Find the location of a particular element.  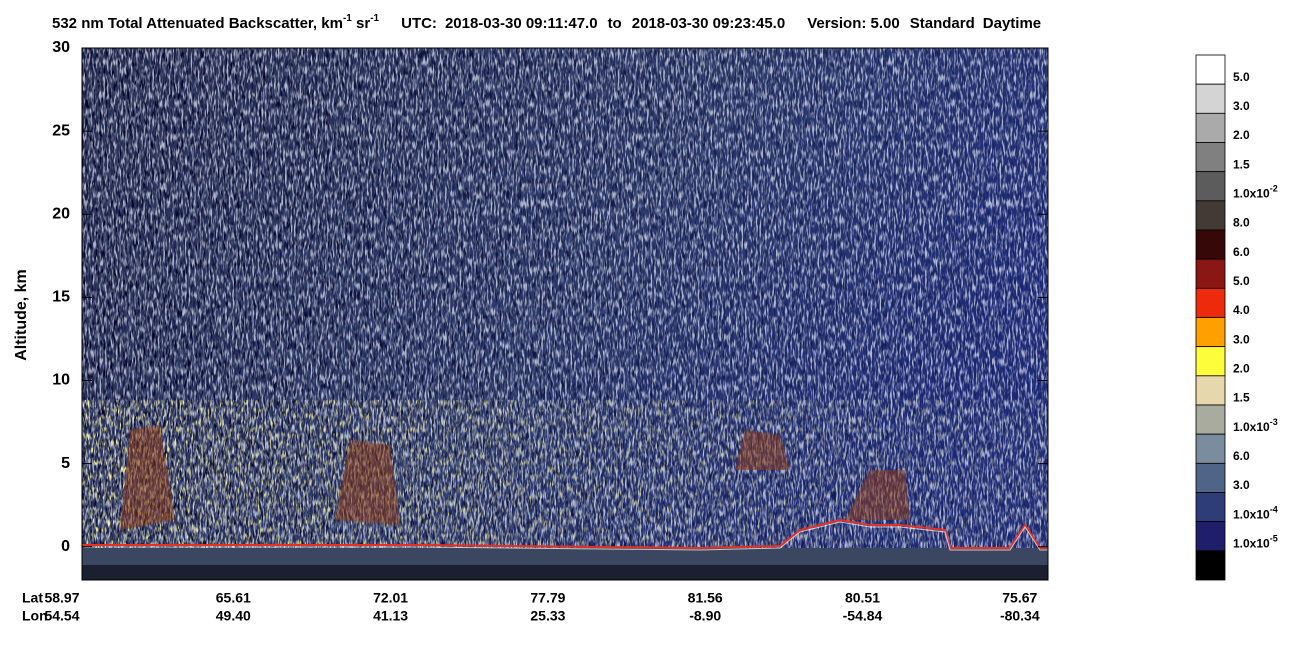

title-part: sr is located at coordinates (361, 23).